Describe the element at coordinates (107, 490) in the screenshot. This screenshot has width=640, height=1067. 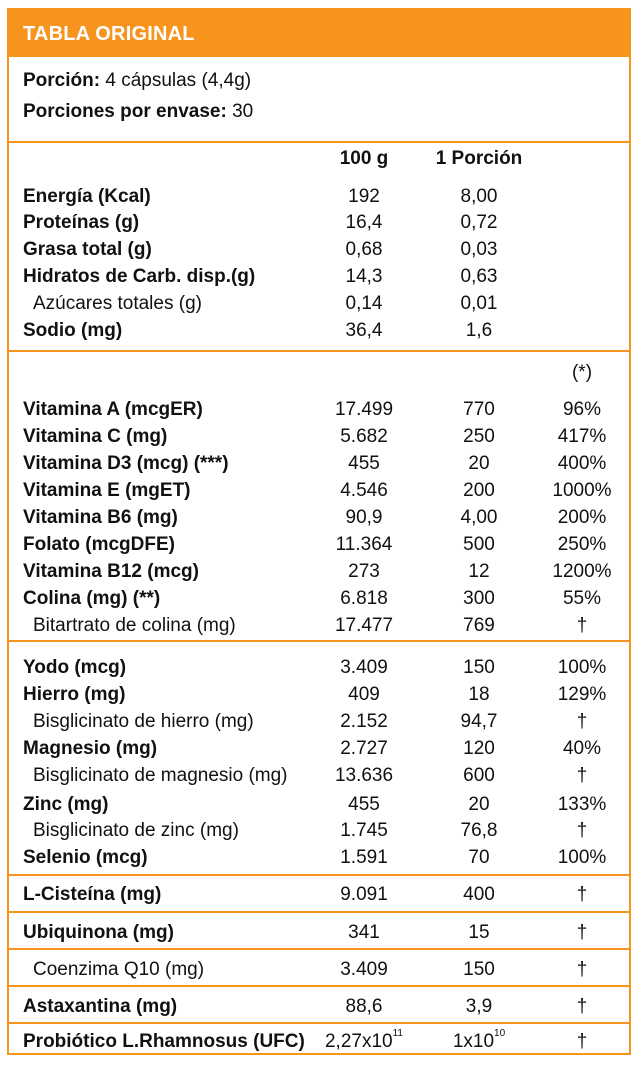
I see `nutrient-label: Vitamina E (mgET)` at that location.